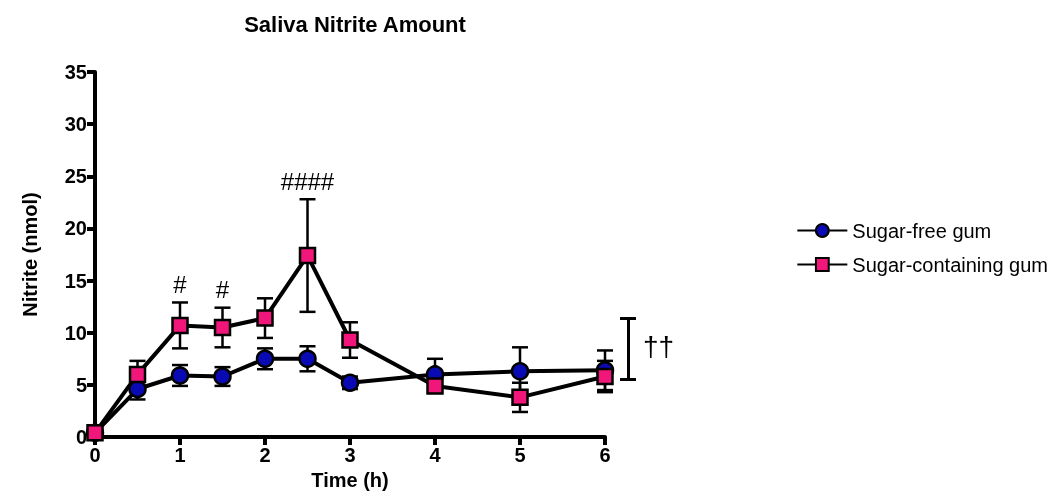  I want to click on chart-title: Saliva Nitrite Amount, so click(355, 24).